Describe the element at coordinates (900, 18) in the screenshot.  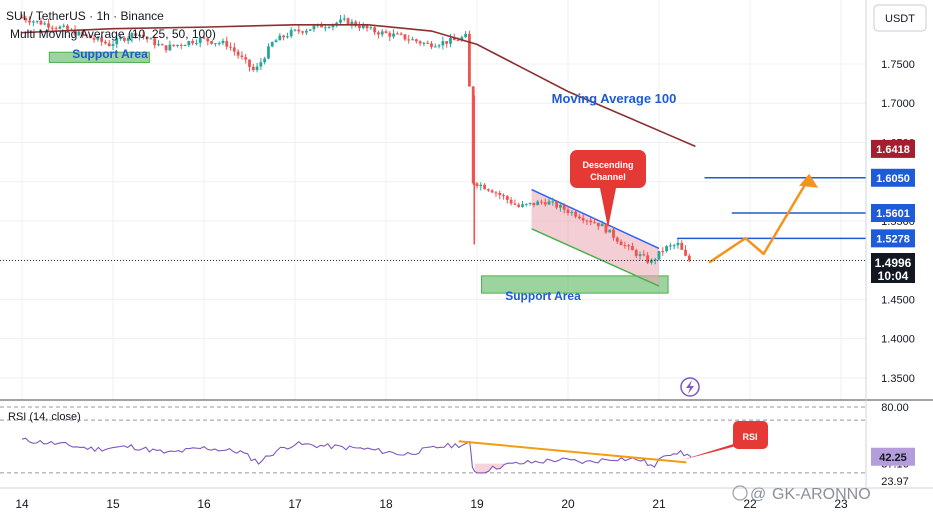
I see `currency-button: USDT` at that location.